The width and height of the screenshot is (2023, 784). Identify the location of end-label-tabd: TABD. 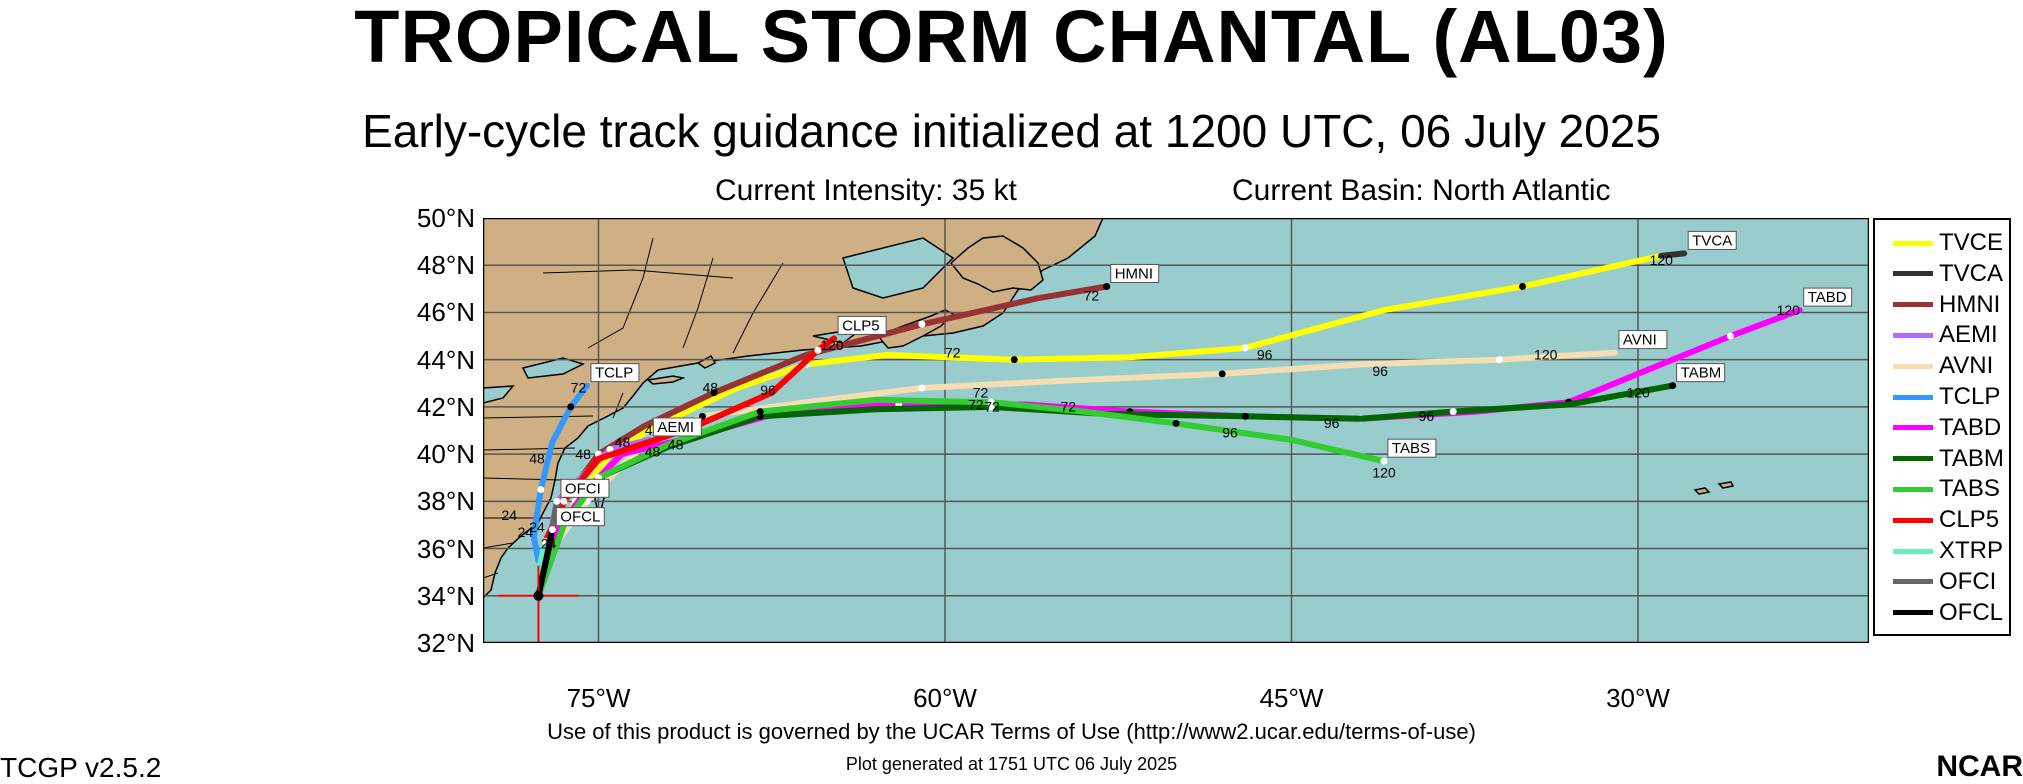
(1828, 297).